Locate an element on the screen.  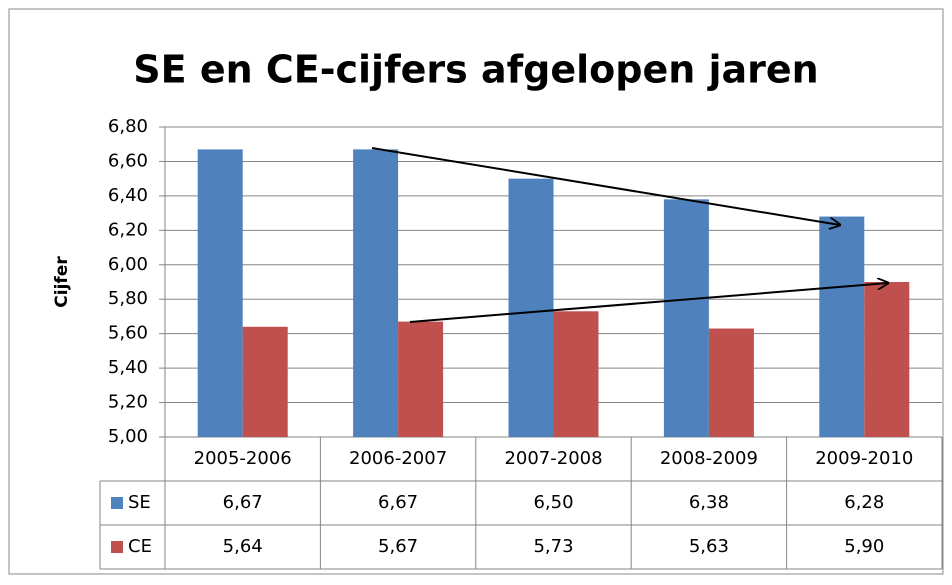
table-value: 5,67 is located at coordinates (398, 546).